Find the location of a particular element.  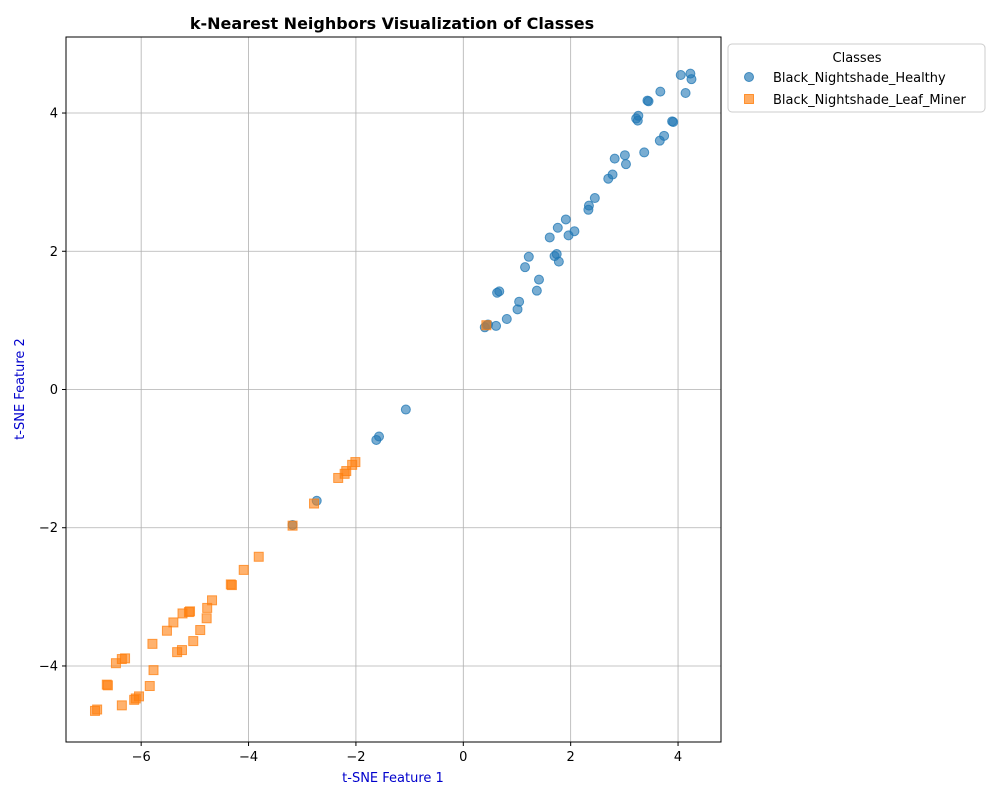

x-tick-label: −2 is located at coordinates (355, 757).